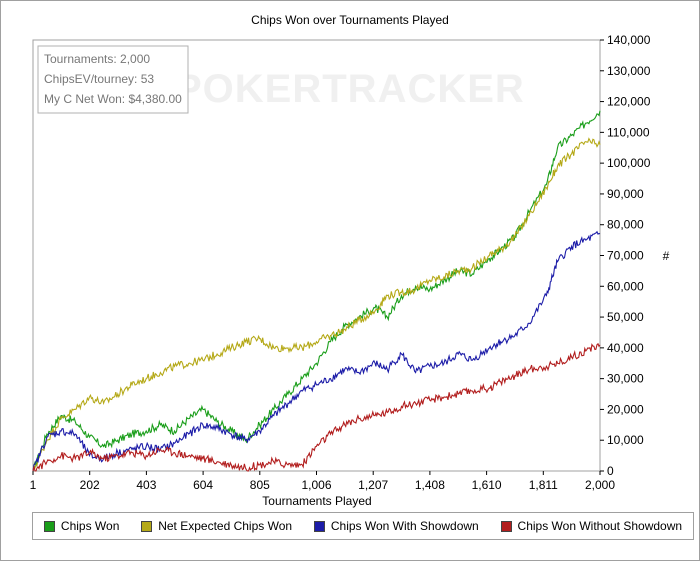  I want to click on y-tick-label: 100,000, so click(629, 163).